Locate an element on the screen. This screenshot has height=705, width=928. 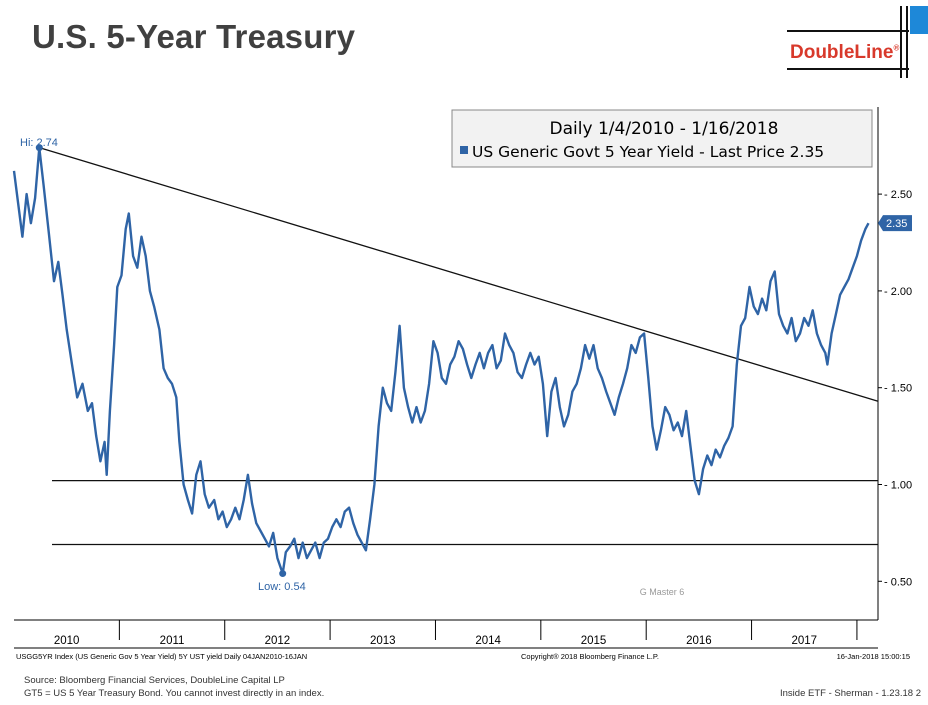
logo-rule-top is located at coordinates (848, 31).